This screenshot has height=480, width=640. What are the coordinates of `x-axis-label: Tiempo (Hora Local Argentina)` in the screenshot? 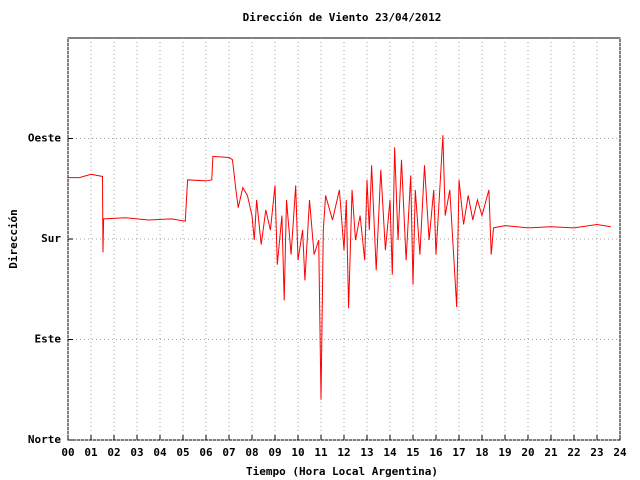 It's located at (342, 471).